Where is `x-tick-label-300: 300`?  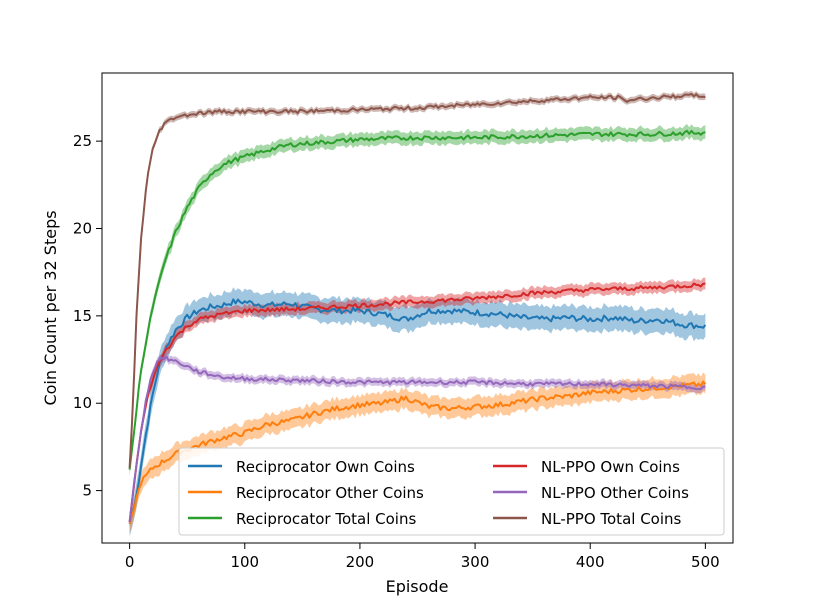
x-tick-label-300: 300 is located at coordinates (475, 562).